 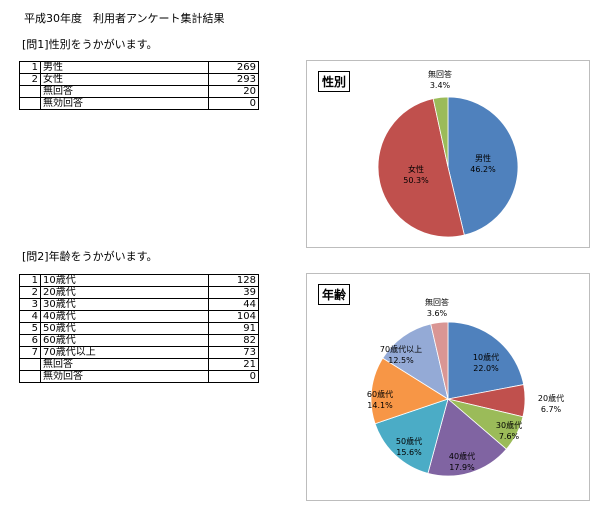 What do you see at coordinates (334, 81) in the screenshot?
I see `gender-chart-title: 性別` at bounding box center [334, 81].